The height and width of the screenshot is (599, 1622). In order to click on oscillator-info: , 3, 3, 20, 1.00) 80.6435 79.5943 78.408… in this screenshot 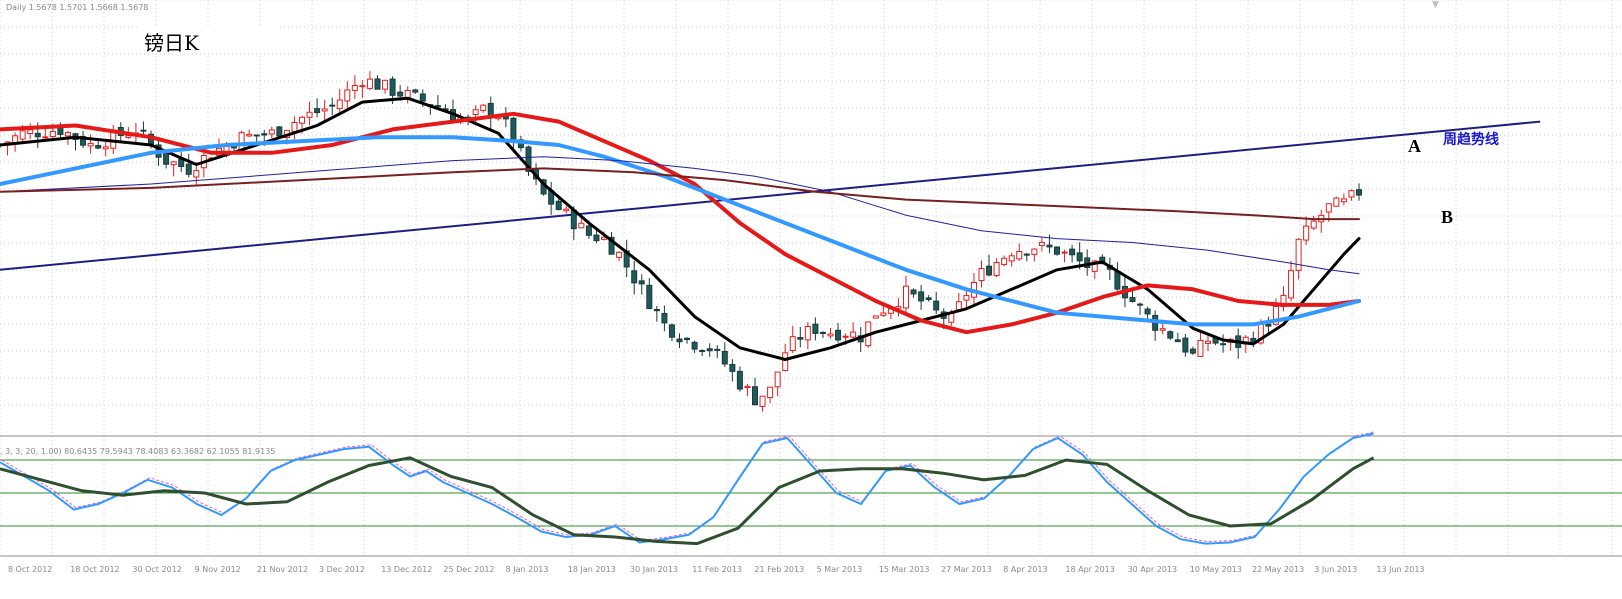, I will do `click(138, 451)`.